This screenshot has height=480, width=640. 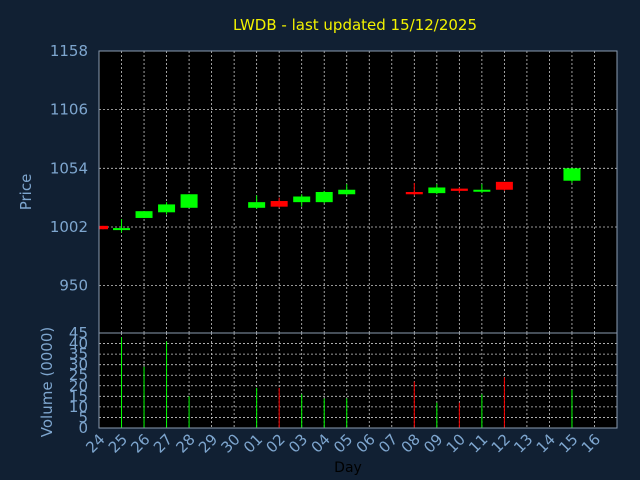 I want to click on price-axis-label: Price, so click(x=26, y=192).